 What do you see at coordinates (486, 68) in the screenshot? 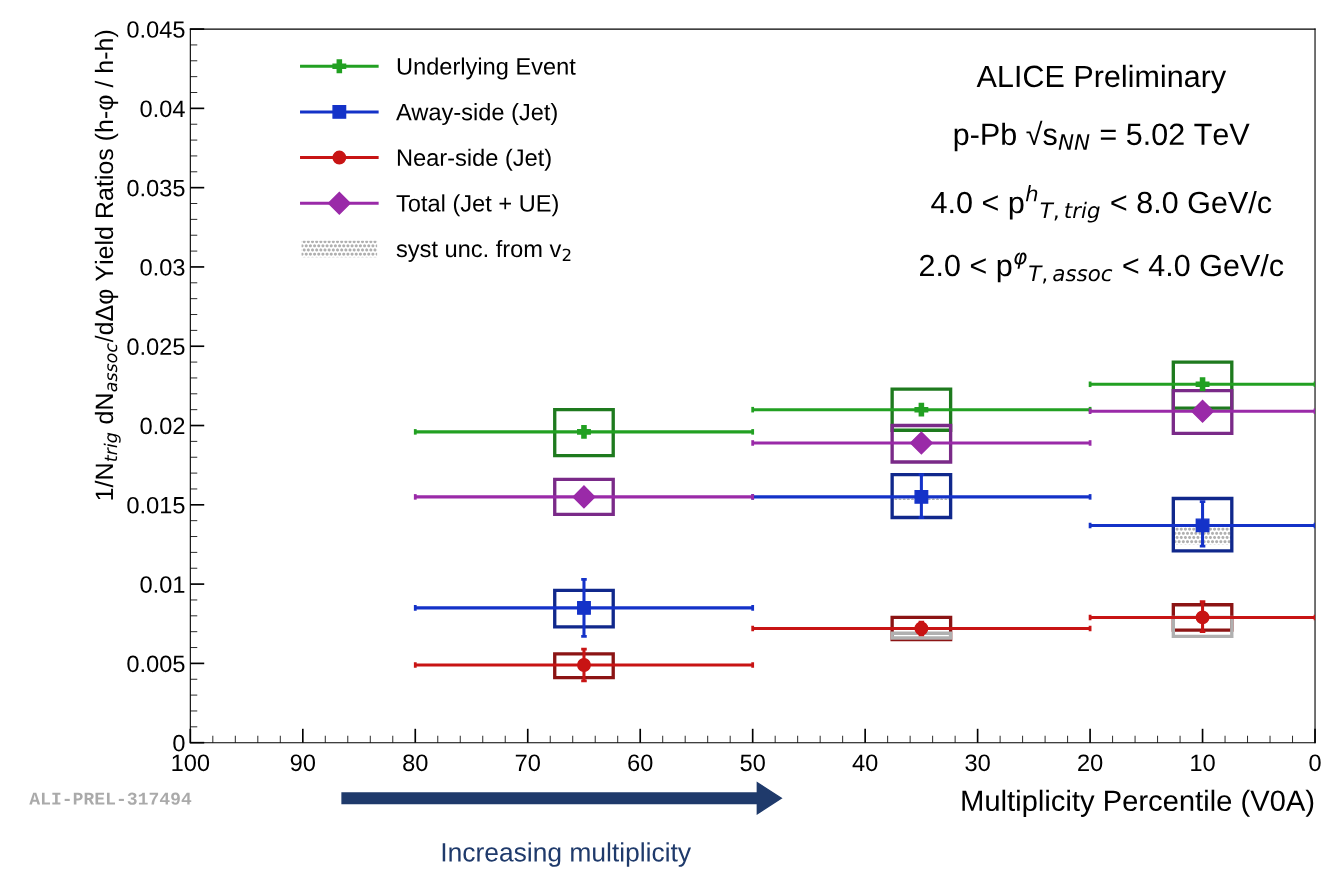
I see `legend-label: Underlying Event` at bounding box center [486, 68].